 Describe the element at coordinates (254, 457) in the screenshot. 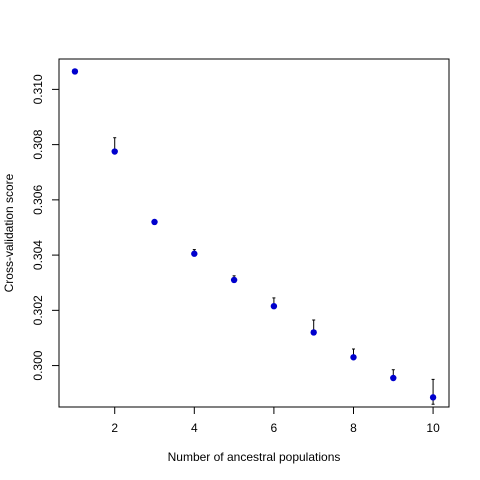

I see `x-axis-title: Number of ancestral populations` at that location.